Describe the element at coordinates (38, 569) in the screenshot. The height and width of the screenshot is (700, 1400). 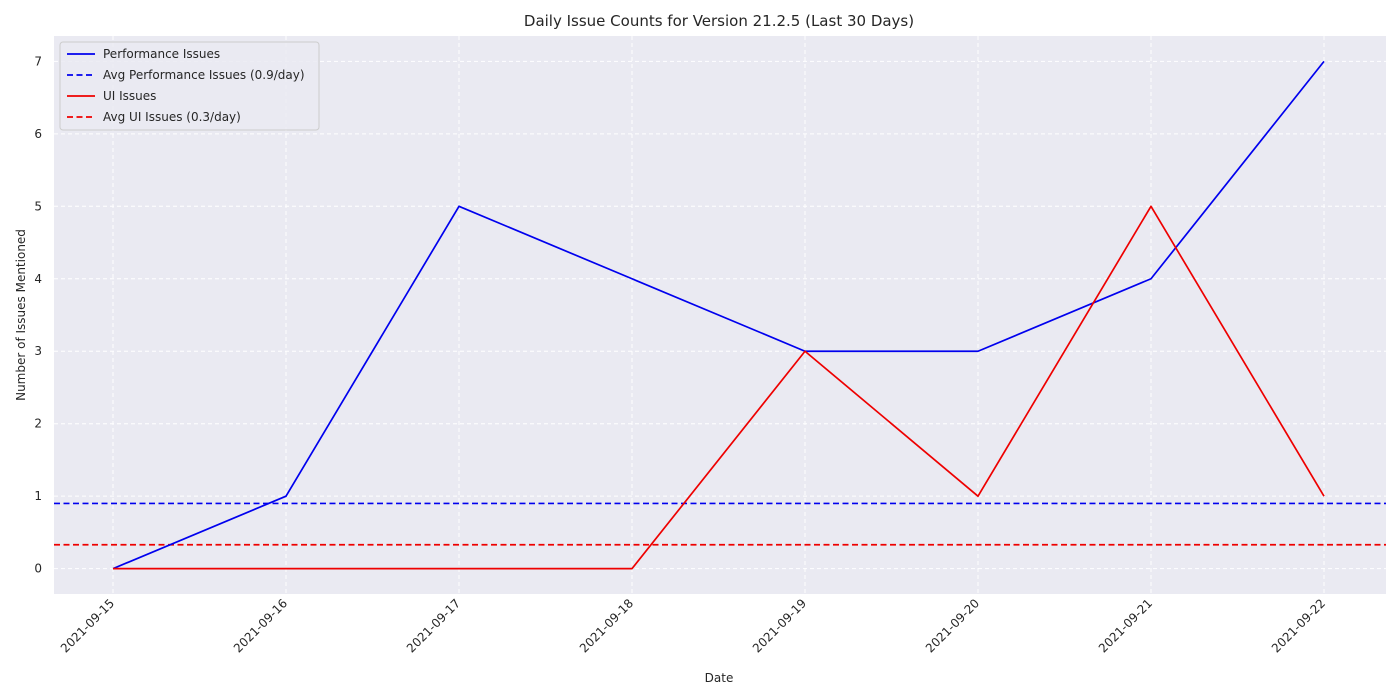
I see `y-tick-label: 0` at that location.